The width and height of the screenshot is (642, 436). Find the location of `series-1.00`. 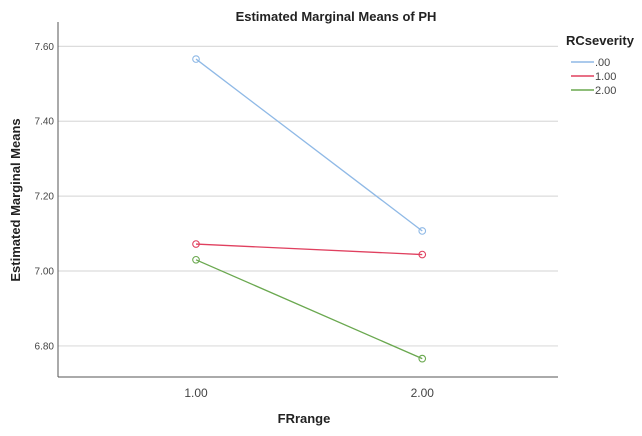

series-1.00 is located at coordinates (309, 249).